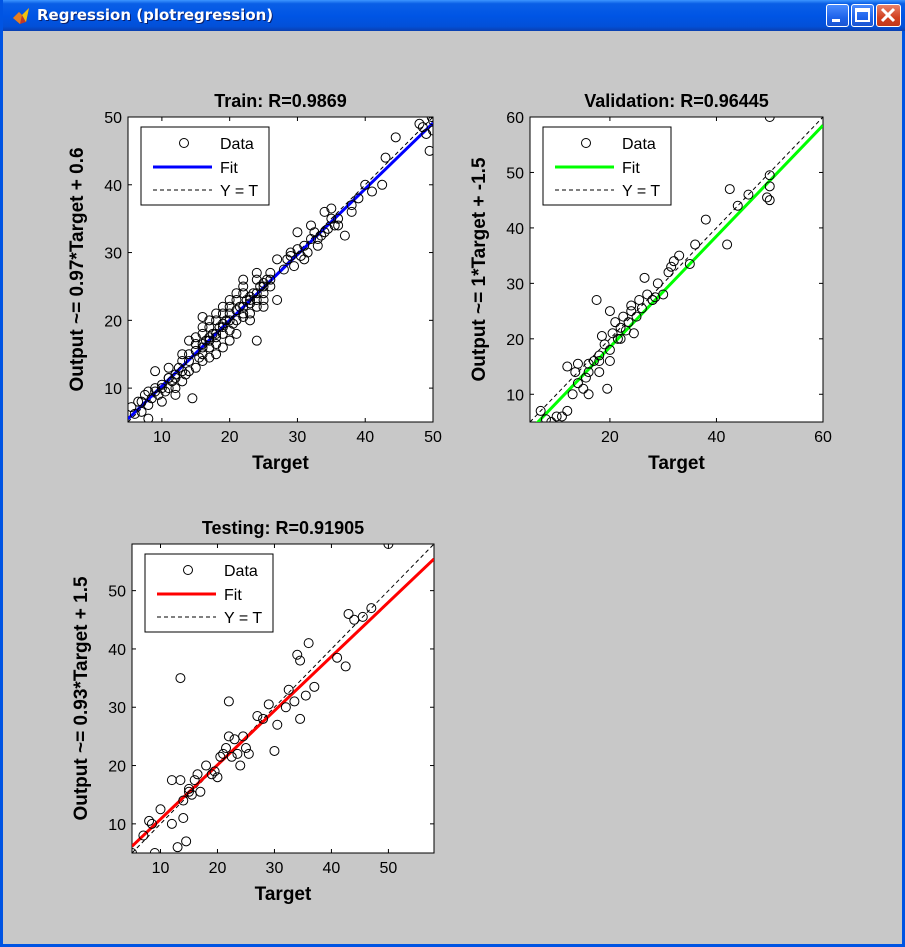 This screenshot has width=905, height=947. What do you see at coordinates (515, 229) in the screenshot?
I see `y-tick-label: 40` at bounding box center [515, 229].